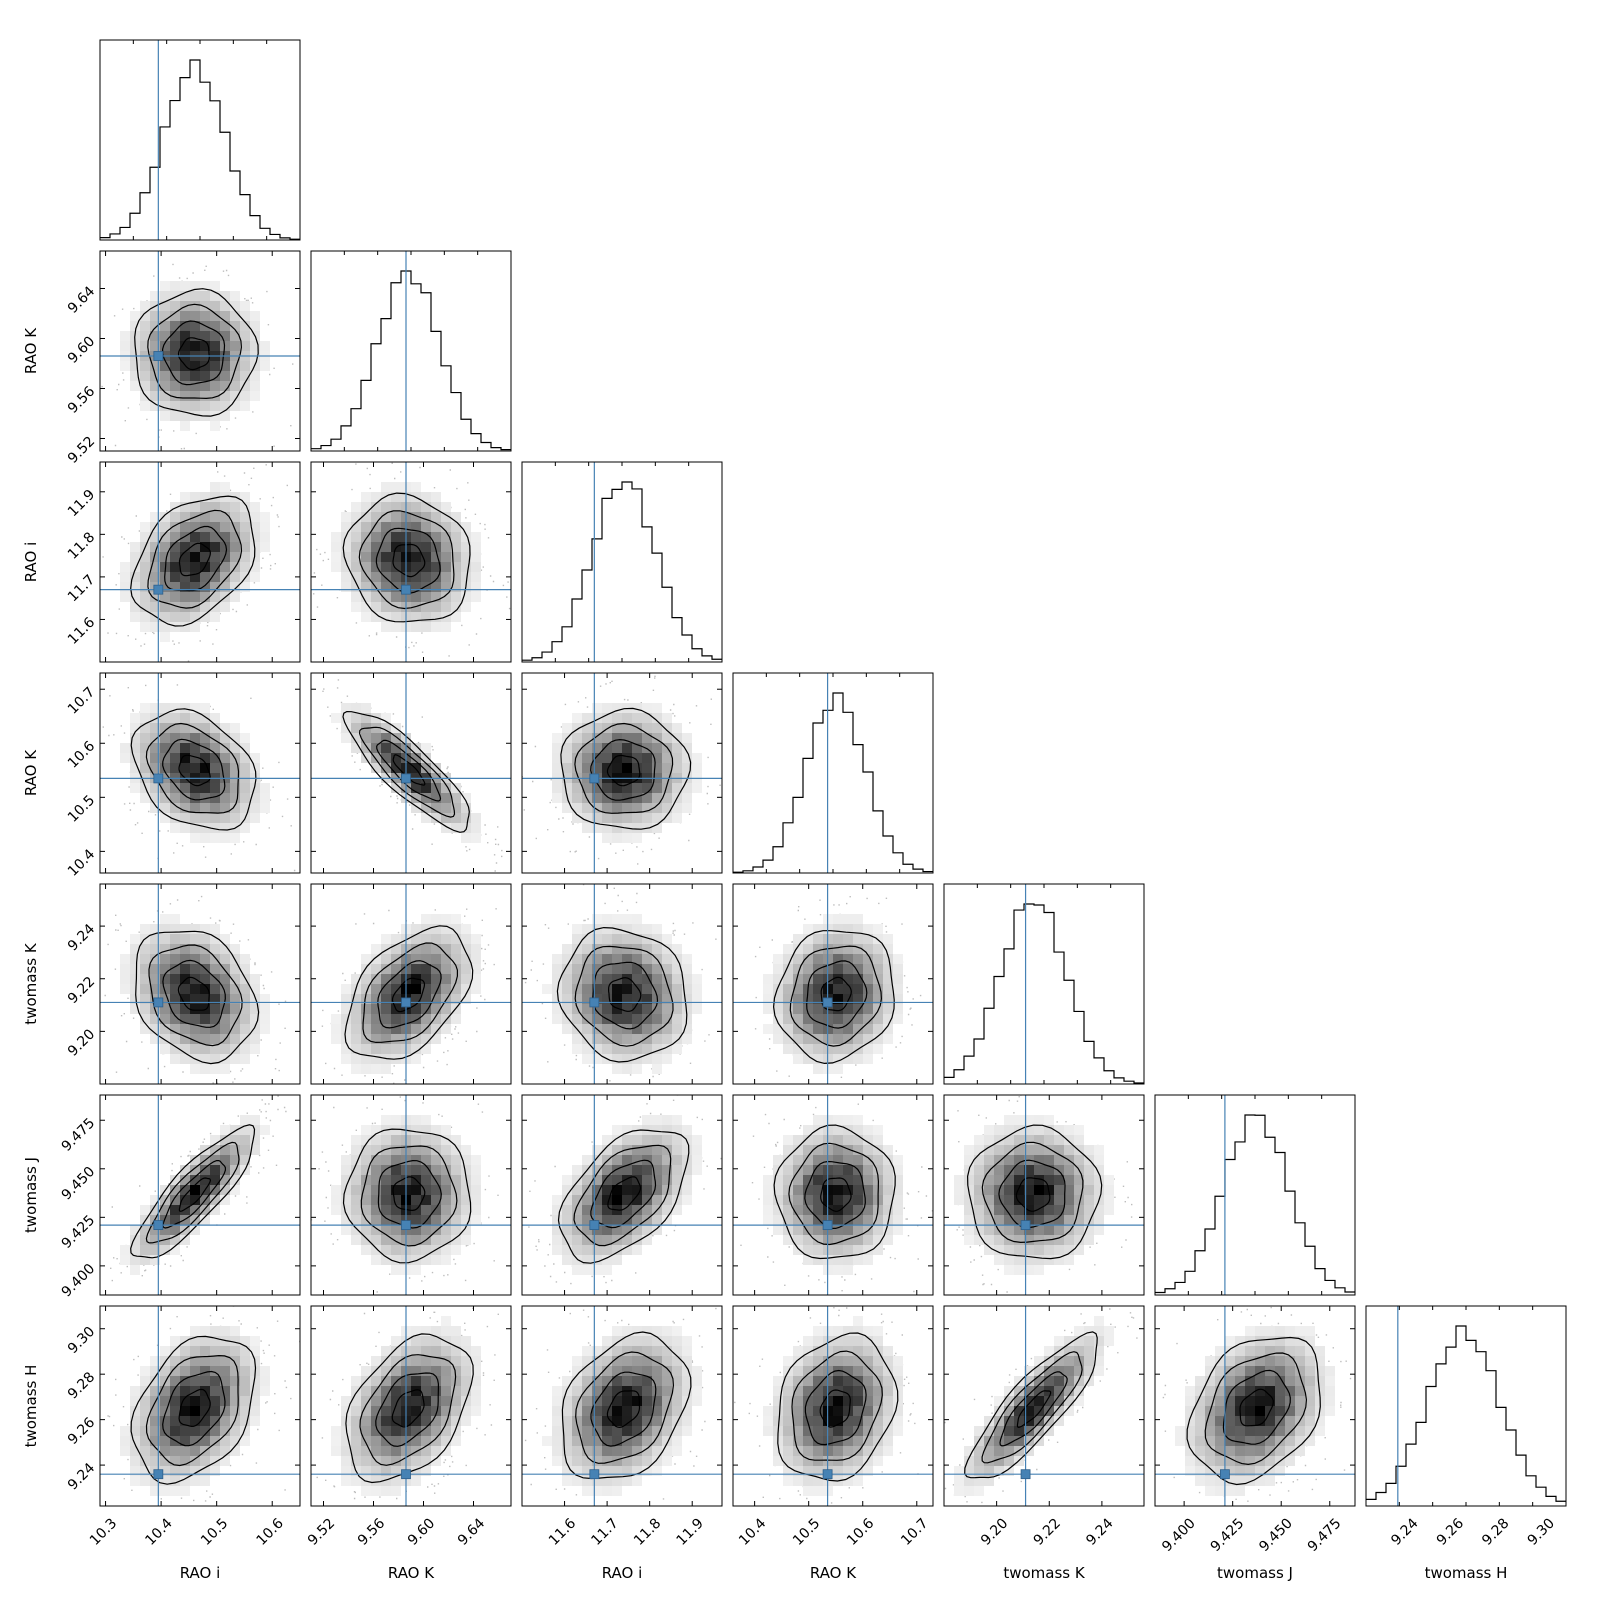 This screenshot has width=1600, height=1600. I want to click on histogram-step-line, so click(833, 782).